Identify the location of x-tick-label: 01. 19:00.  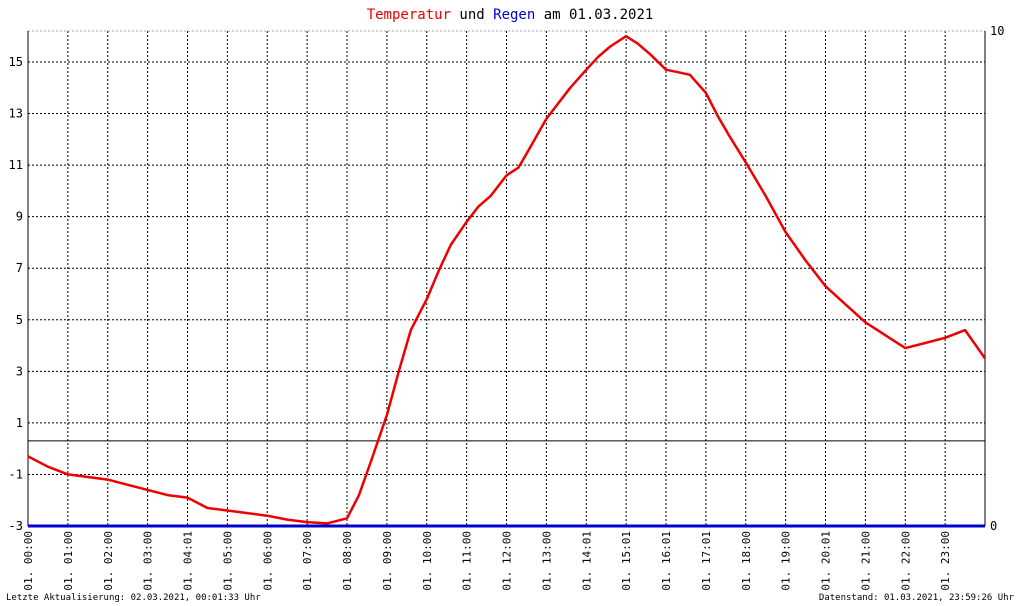
(786, 561).